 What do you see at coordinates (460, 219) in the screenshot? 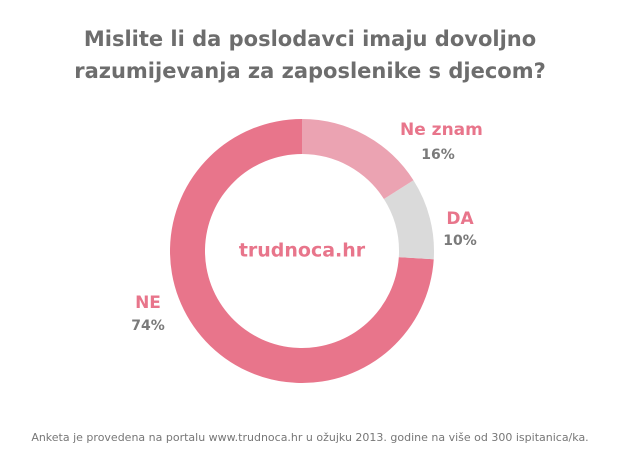
I see `segment-label: DA` at bounding box center [460, 219].